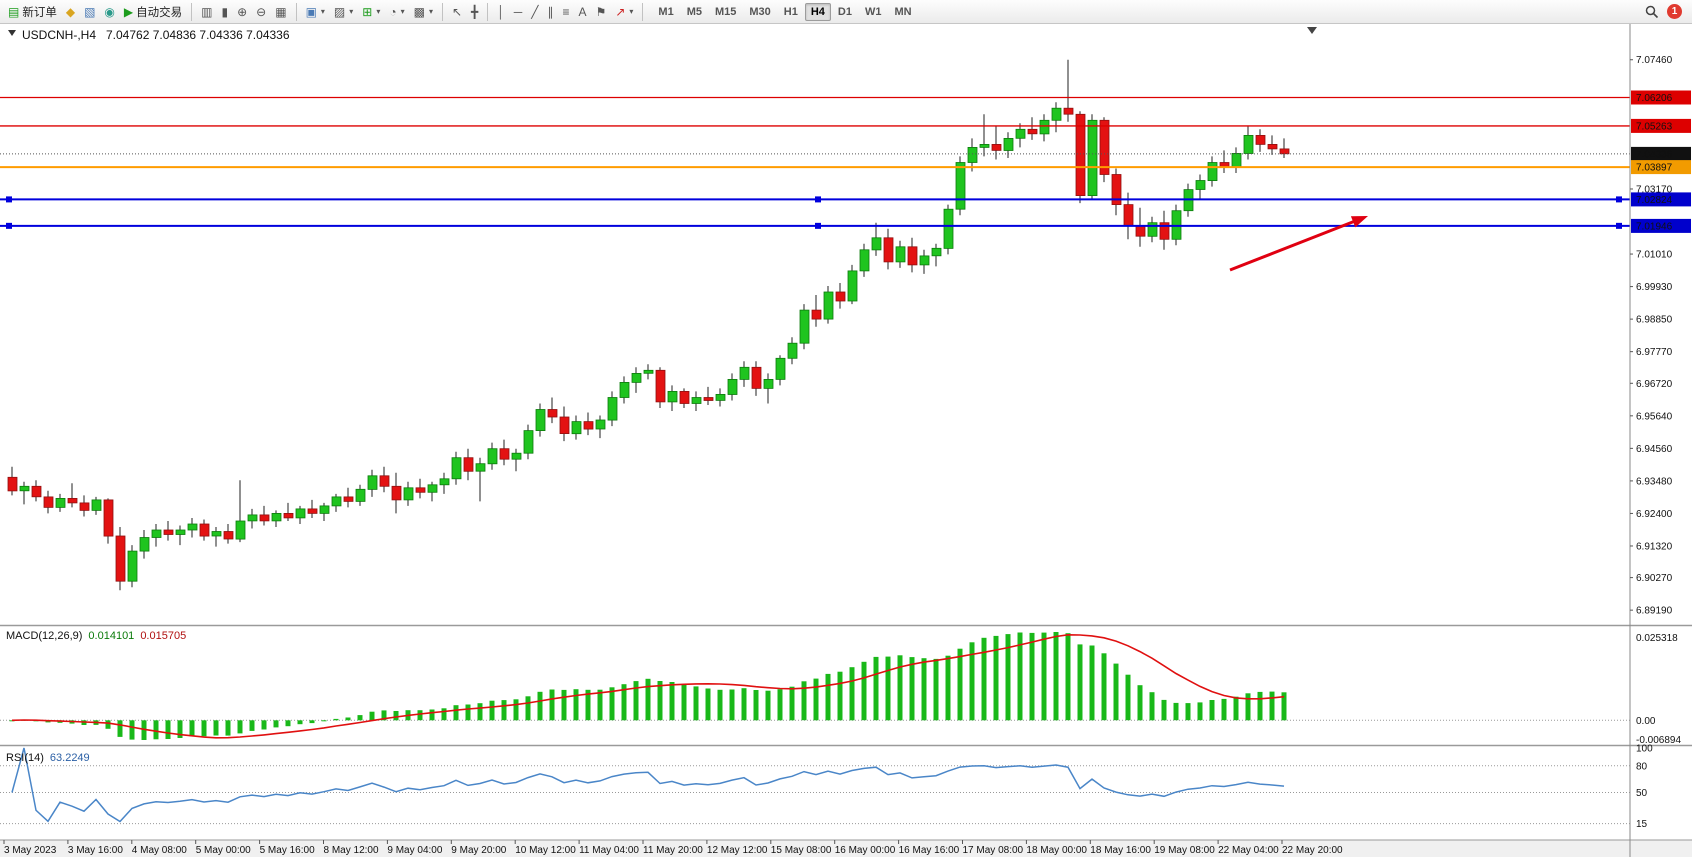 This screenshot has height=857, width=1692. I want to click on charts-profile-icon: ▧, so click(90, 11).